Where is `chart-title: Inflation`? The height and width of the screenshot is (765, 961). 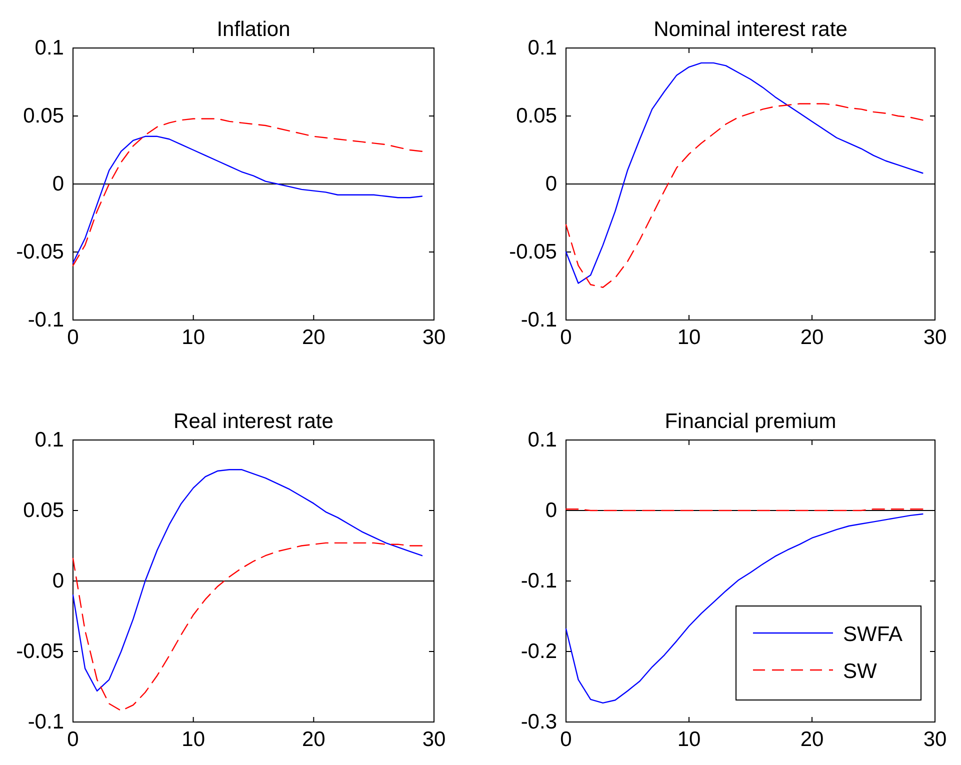
chart-title: Inflation is located at coordinates (253, 29).